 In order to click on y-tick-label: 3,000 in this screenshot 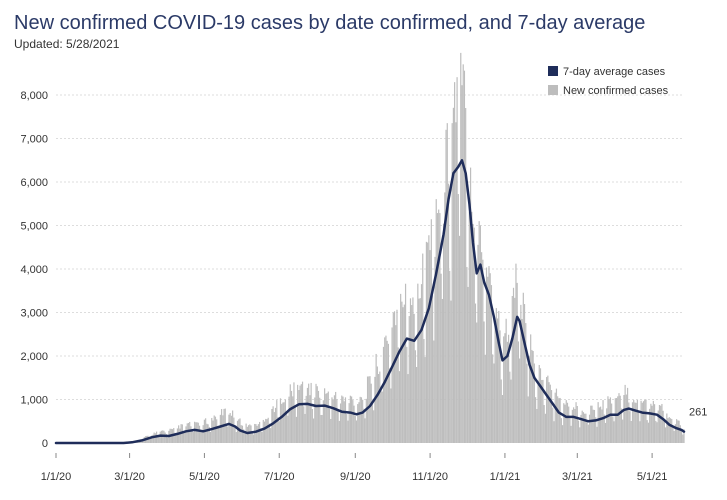, I will do `click(34, 314)`.